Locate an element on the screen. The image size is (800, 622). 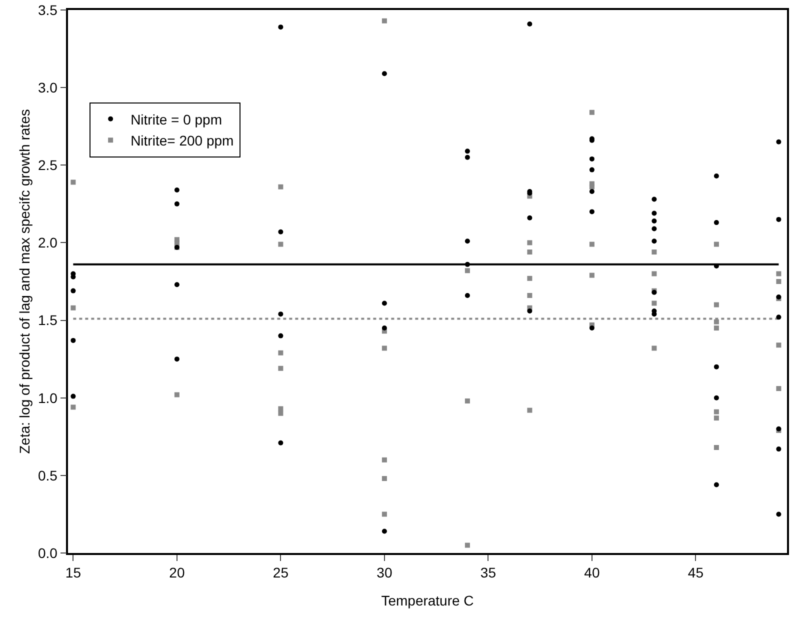
y-tick-label: 3.0 is located at coordinates (48, 87).